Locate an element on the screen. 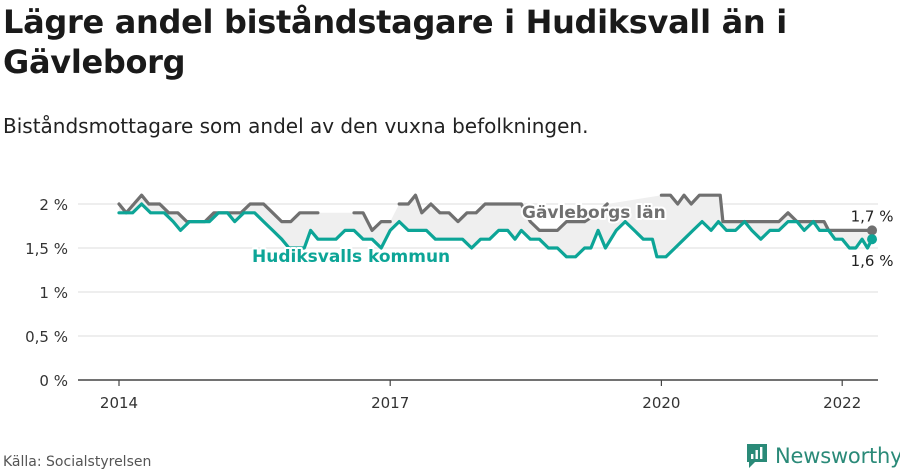  x-tick-label: 2014 is located at coordinates (119, 403).